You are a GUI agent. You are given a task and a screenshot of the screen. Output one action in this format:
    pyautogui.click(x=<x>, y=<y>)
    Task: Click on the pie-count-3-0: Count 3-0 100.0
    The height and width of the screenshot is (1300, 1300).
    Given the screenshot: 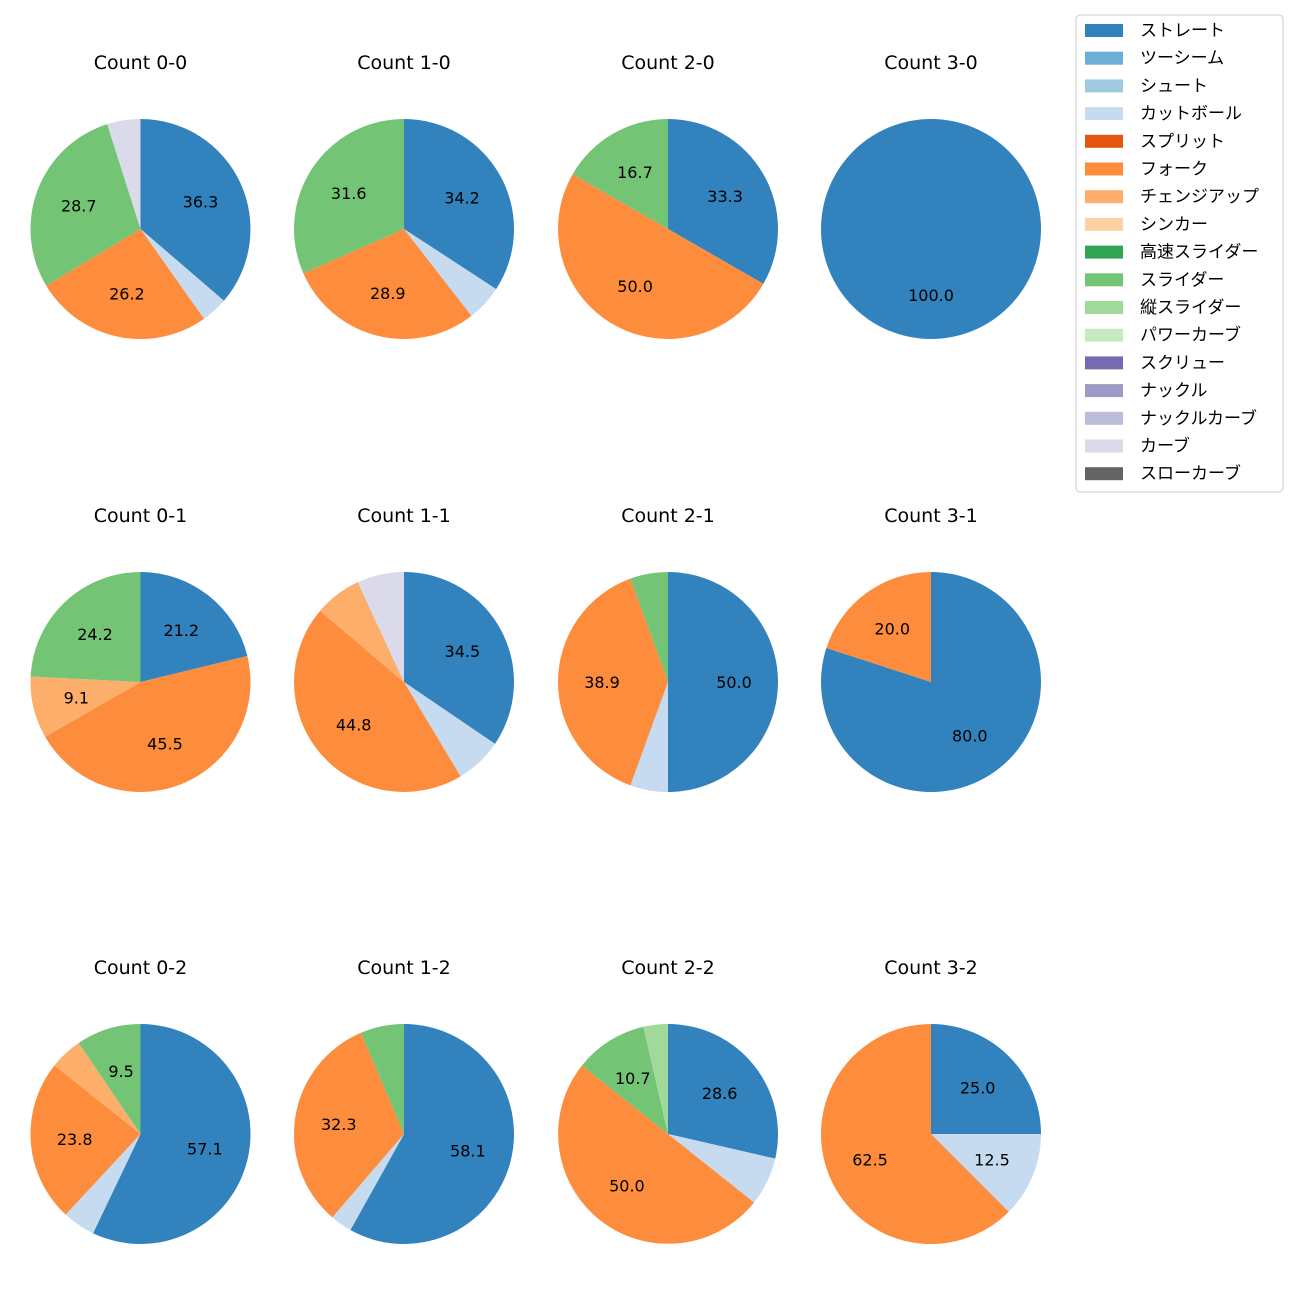 What is the action you would take?
    pyautogui.click(x=931, y=195)
    